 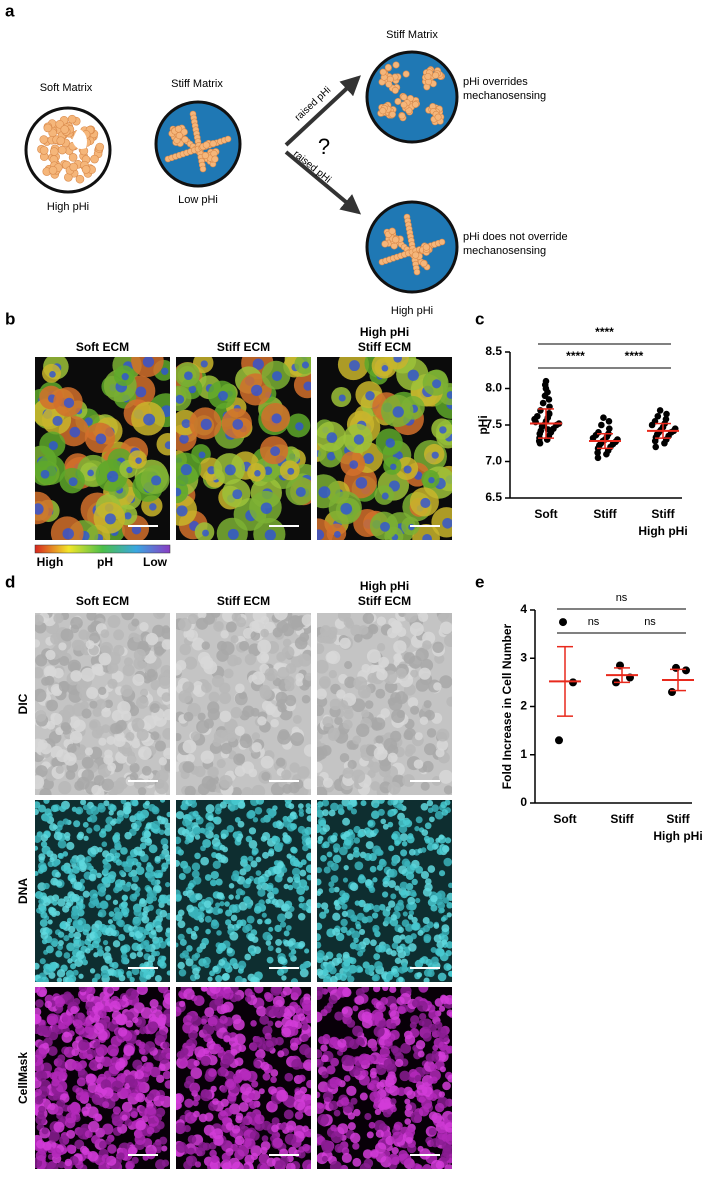 I want to click on micrograph, so click(x=243, y=891).